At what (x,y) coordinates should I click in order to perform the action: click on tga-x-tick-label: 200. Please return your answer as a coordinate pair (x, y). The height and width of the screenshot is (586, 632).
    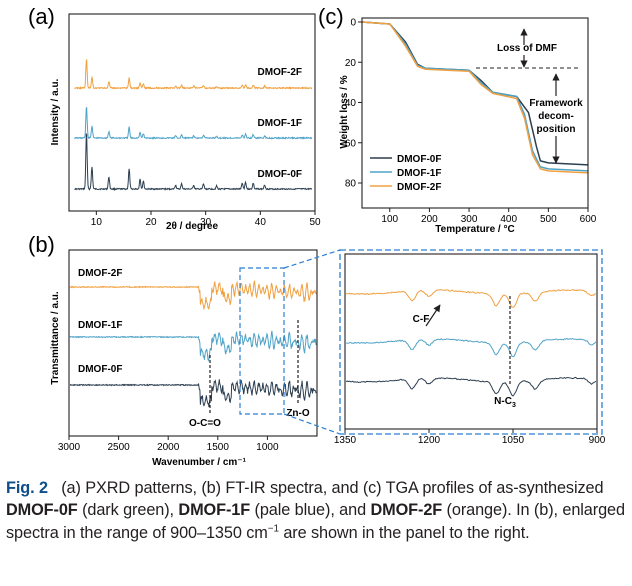
    Looking at the image, I should click on (429, 219).